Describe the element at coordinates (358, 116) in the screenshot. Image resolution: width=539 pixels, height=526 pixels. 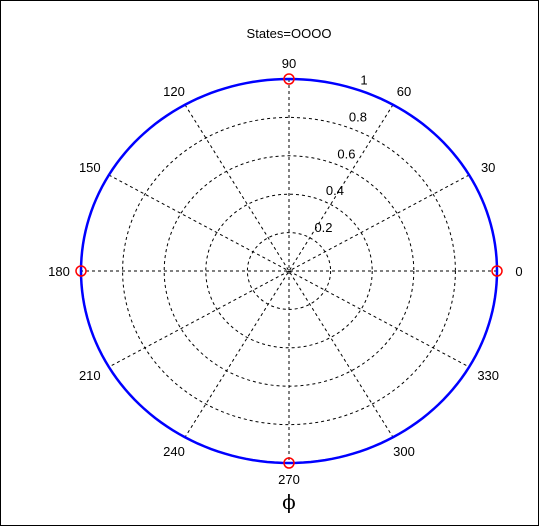
I see `radial-tick-label: 0.8` at that location.